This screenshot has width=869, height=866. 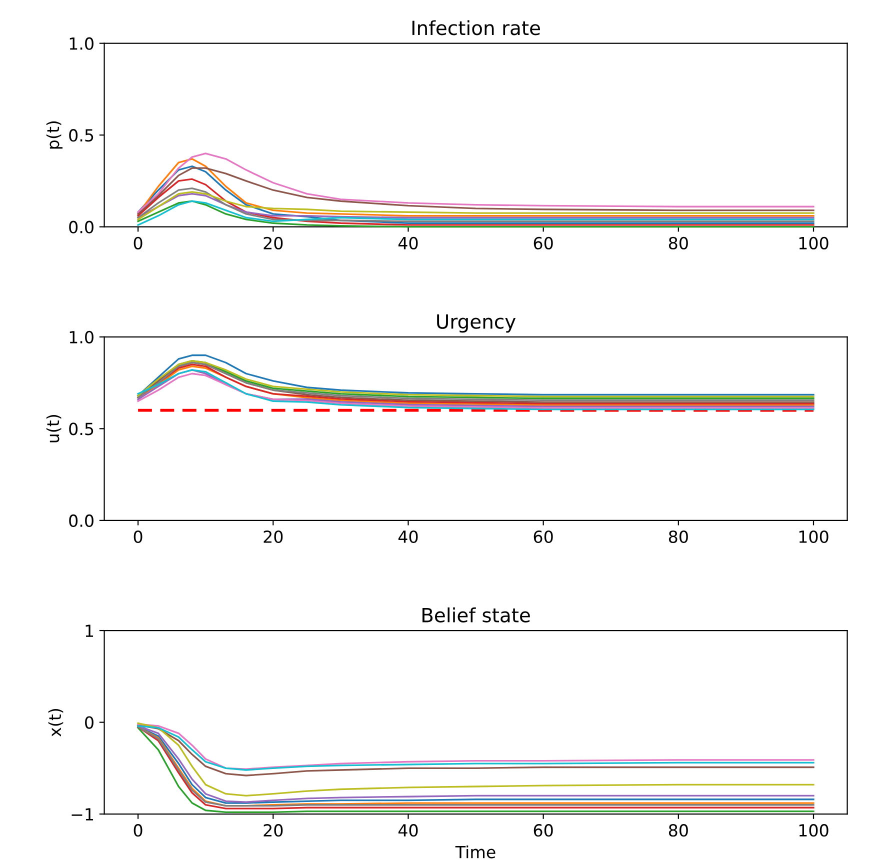 I want to click on y-axis-title: u(t), so click(x=54, y=428).